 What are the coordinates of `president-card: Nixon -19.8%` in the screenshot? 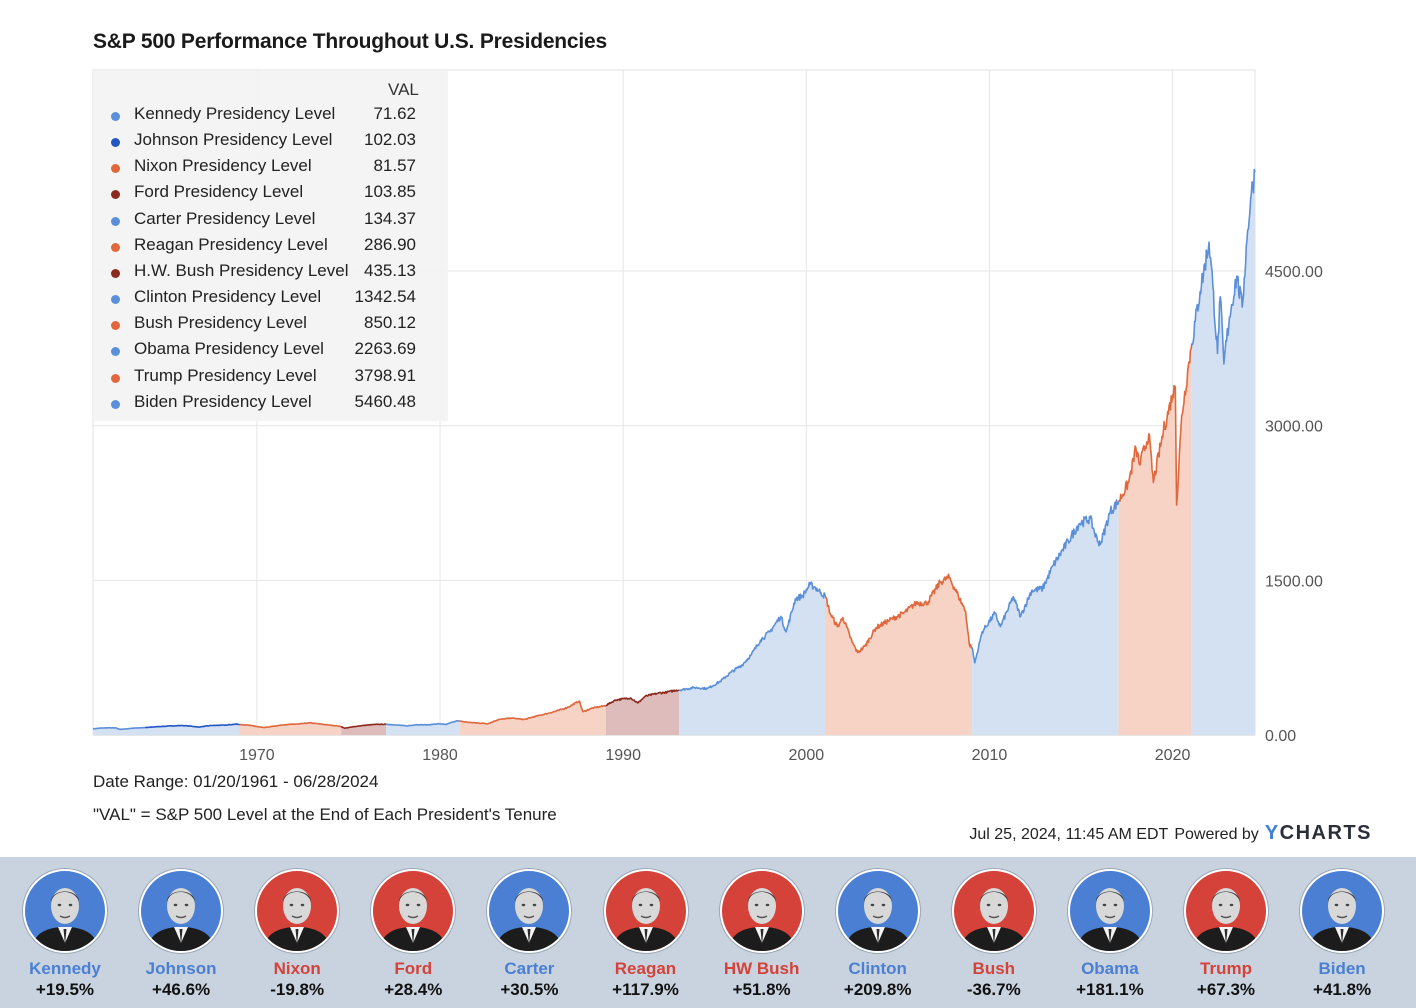 It's located at (297, 934).